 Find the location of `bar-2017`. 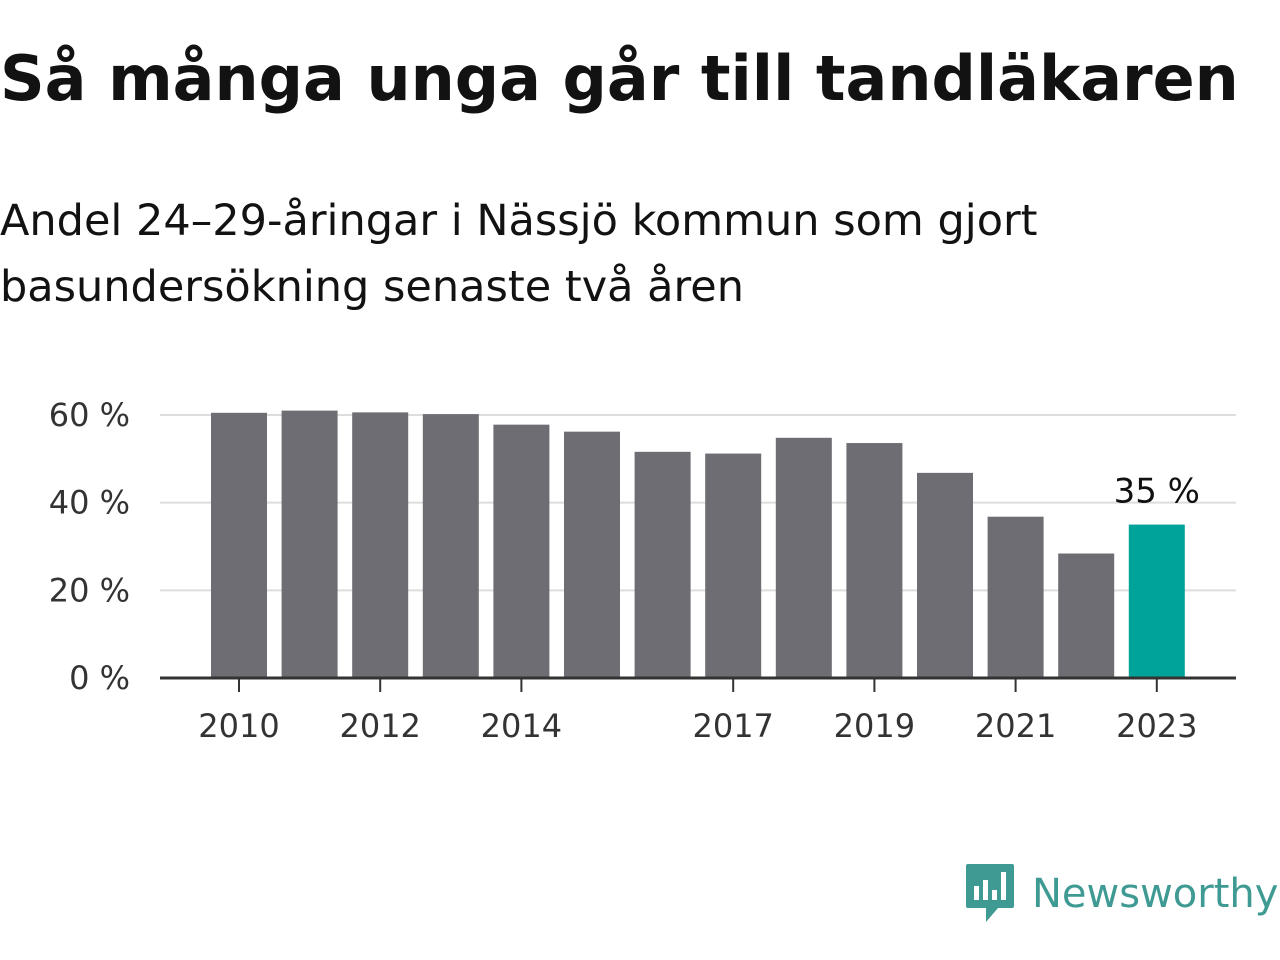

bar-2017 is located at coordinates (733, 565).